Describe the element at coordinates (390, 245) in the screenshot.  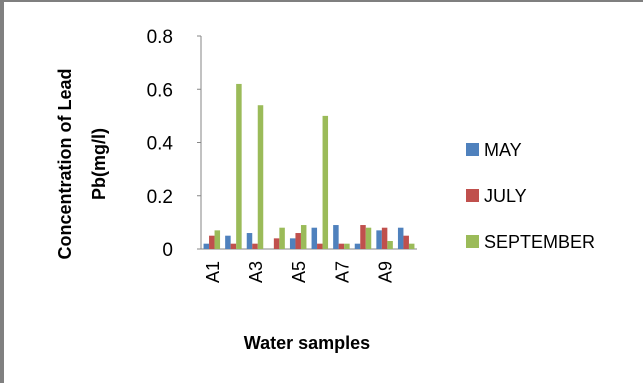
I see `bar-september-a9` at that location.